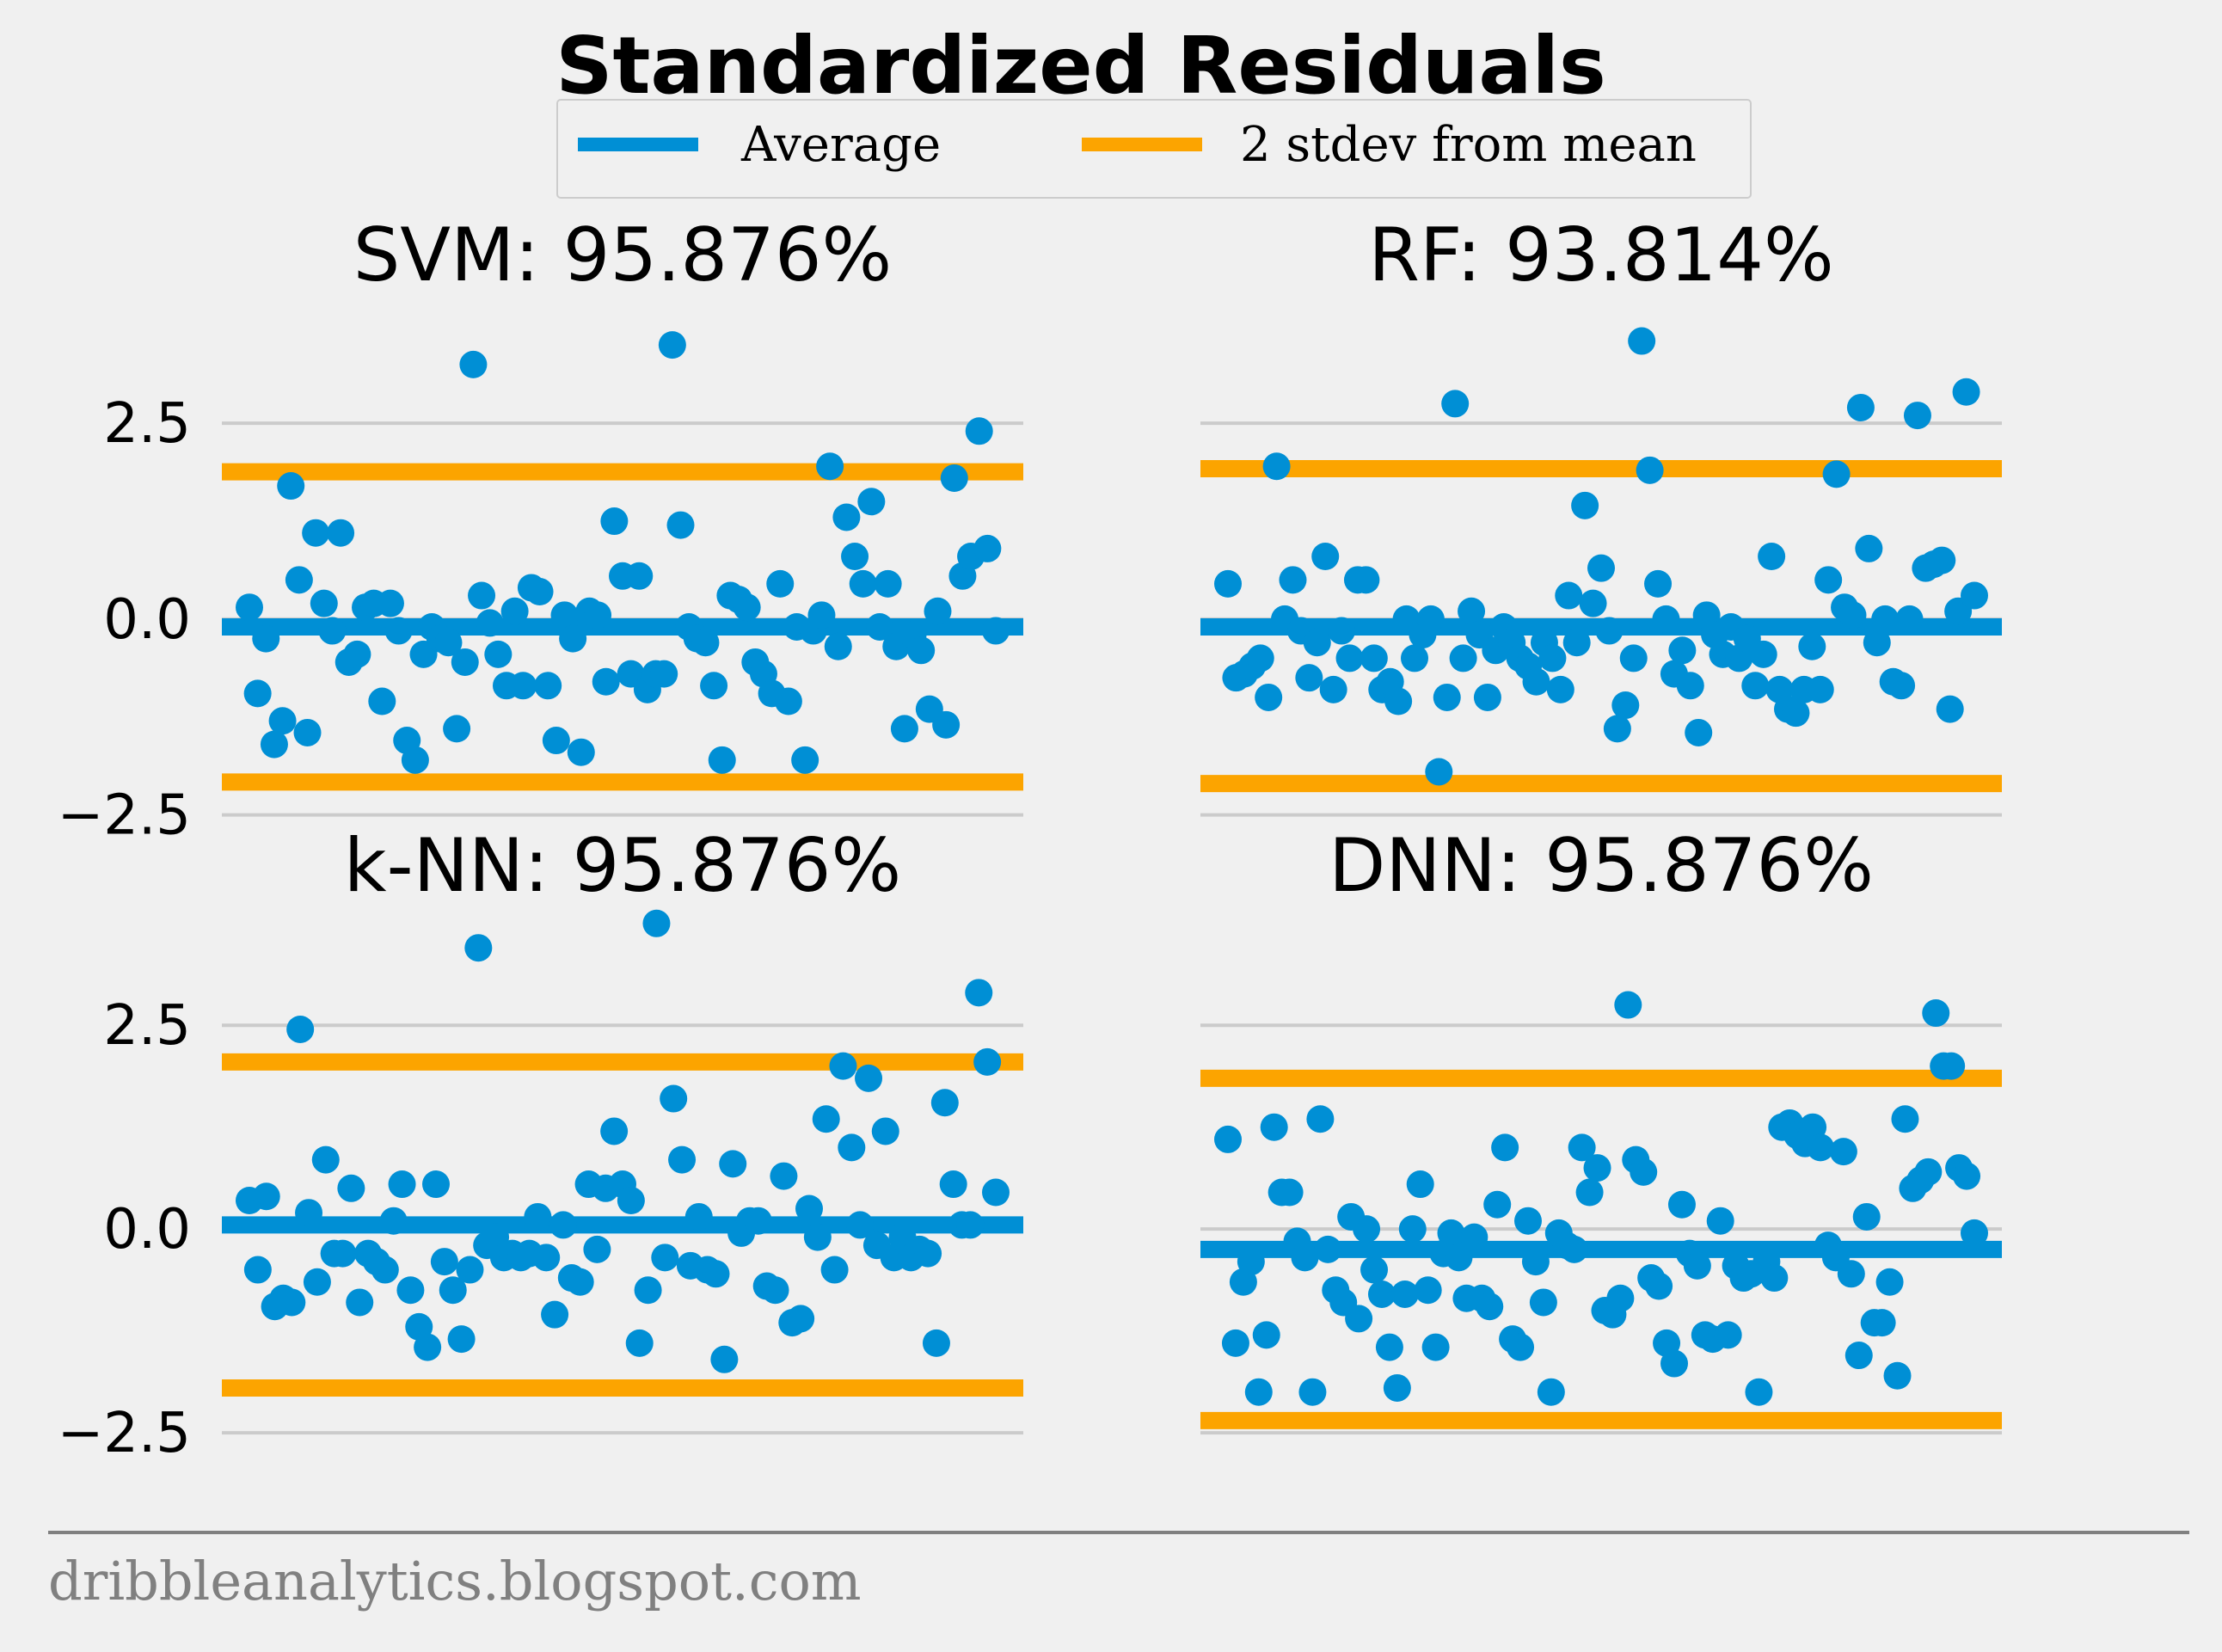 The image size is (2222, 1652). What do you see at coordinates (124, 816) in the screenshot?
I see `y-tick-label: −2.5` at bounding box center [124, 816].